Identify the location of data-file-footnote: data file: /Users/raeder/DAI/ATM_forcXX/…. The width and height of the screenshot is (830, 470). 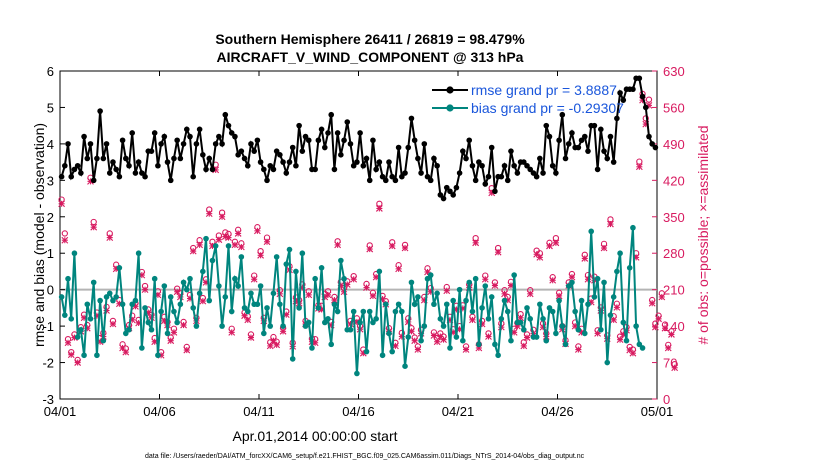
(365, 456).